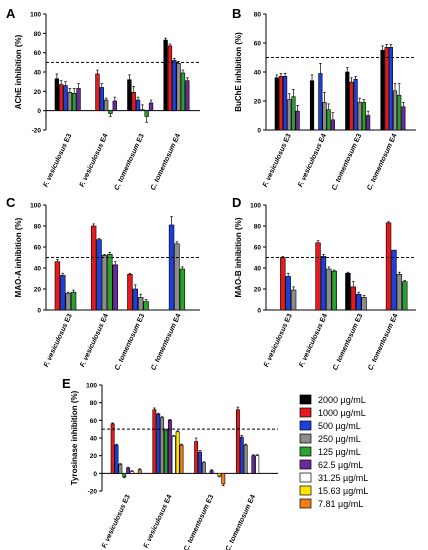 The width and height of the screenshot is (428, 550). Describe the element at coordinates (238, 72) in the screenshot. I see `y-axis-label: BuChE inhibition (%)` at that location.